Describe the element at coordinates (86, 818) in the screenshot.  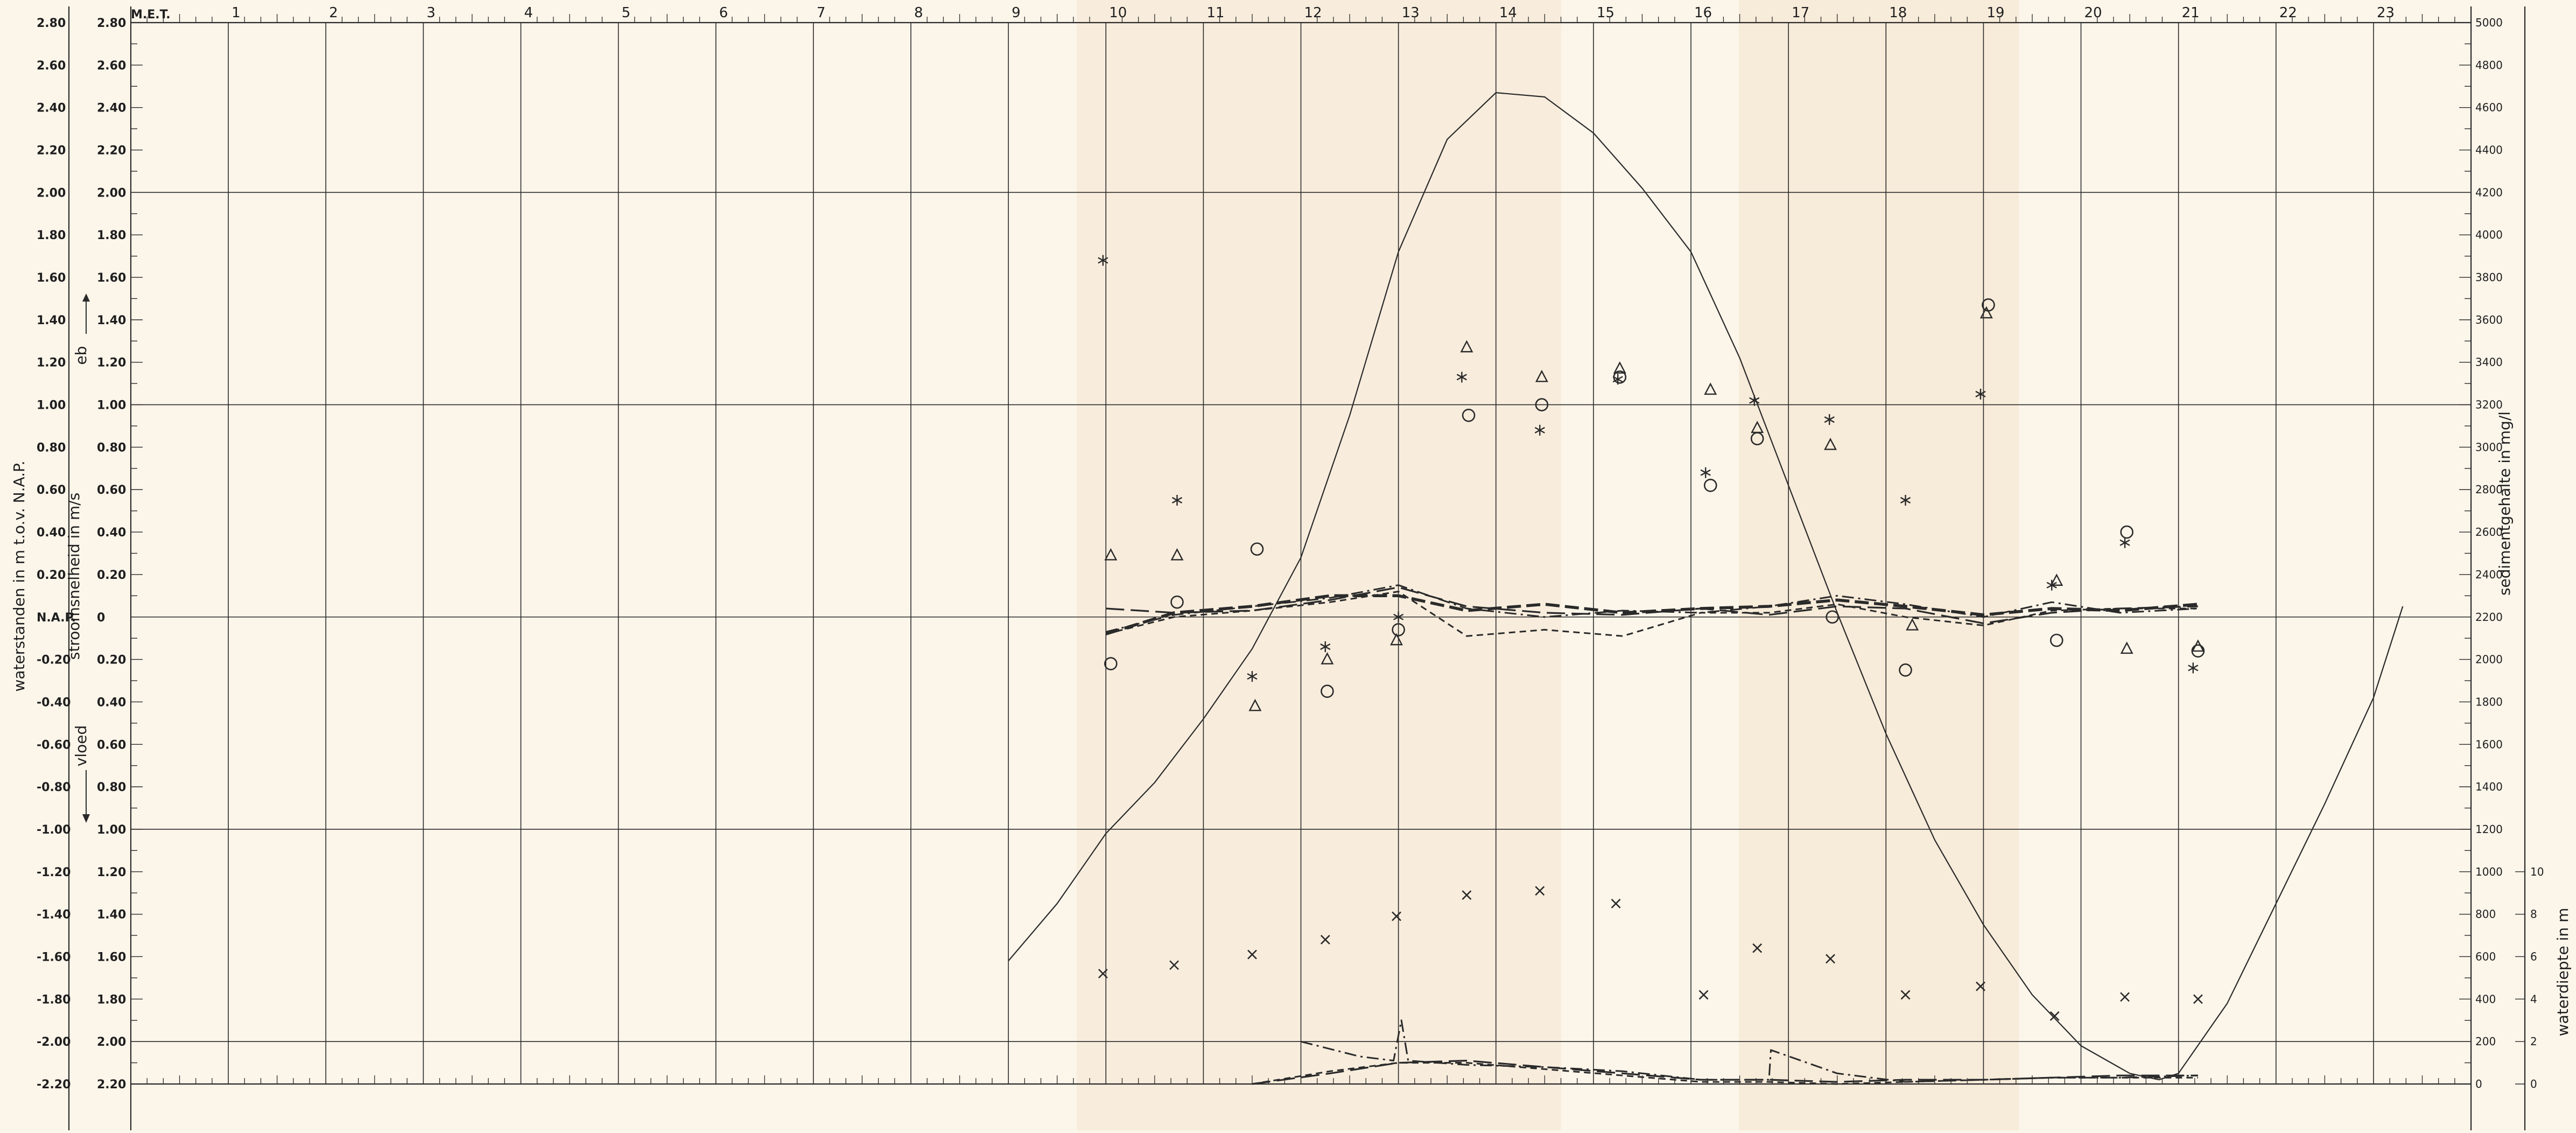
I see `vloed-arrow-head` at that location.